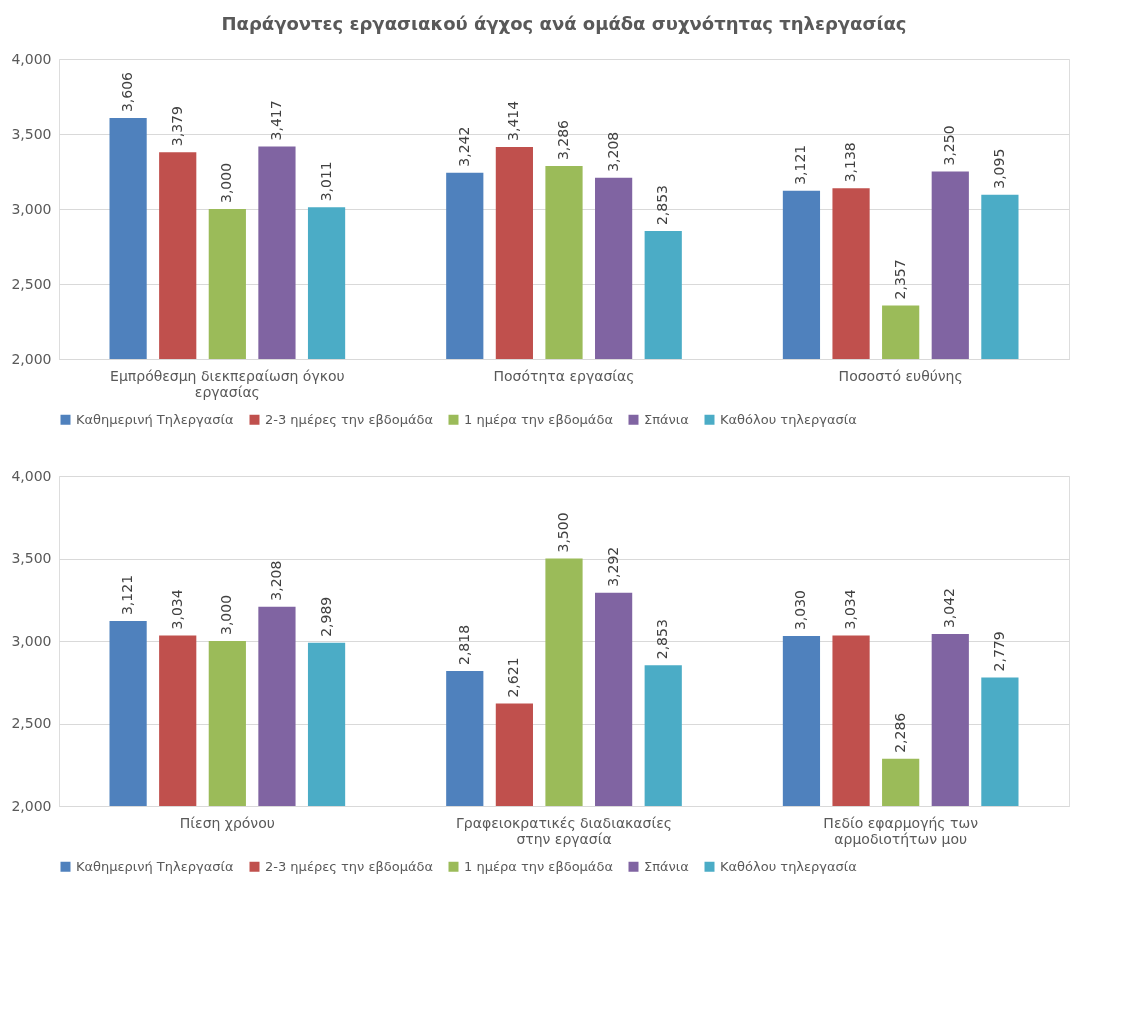  I want to click on data-label: 2,357, so click(899, 279).